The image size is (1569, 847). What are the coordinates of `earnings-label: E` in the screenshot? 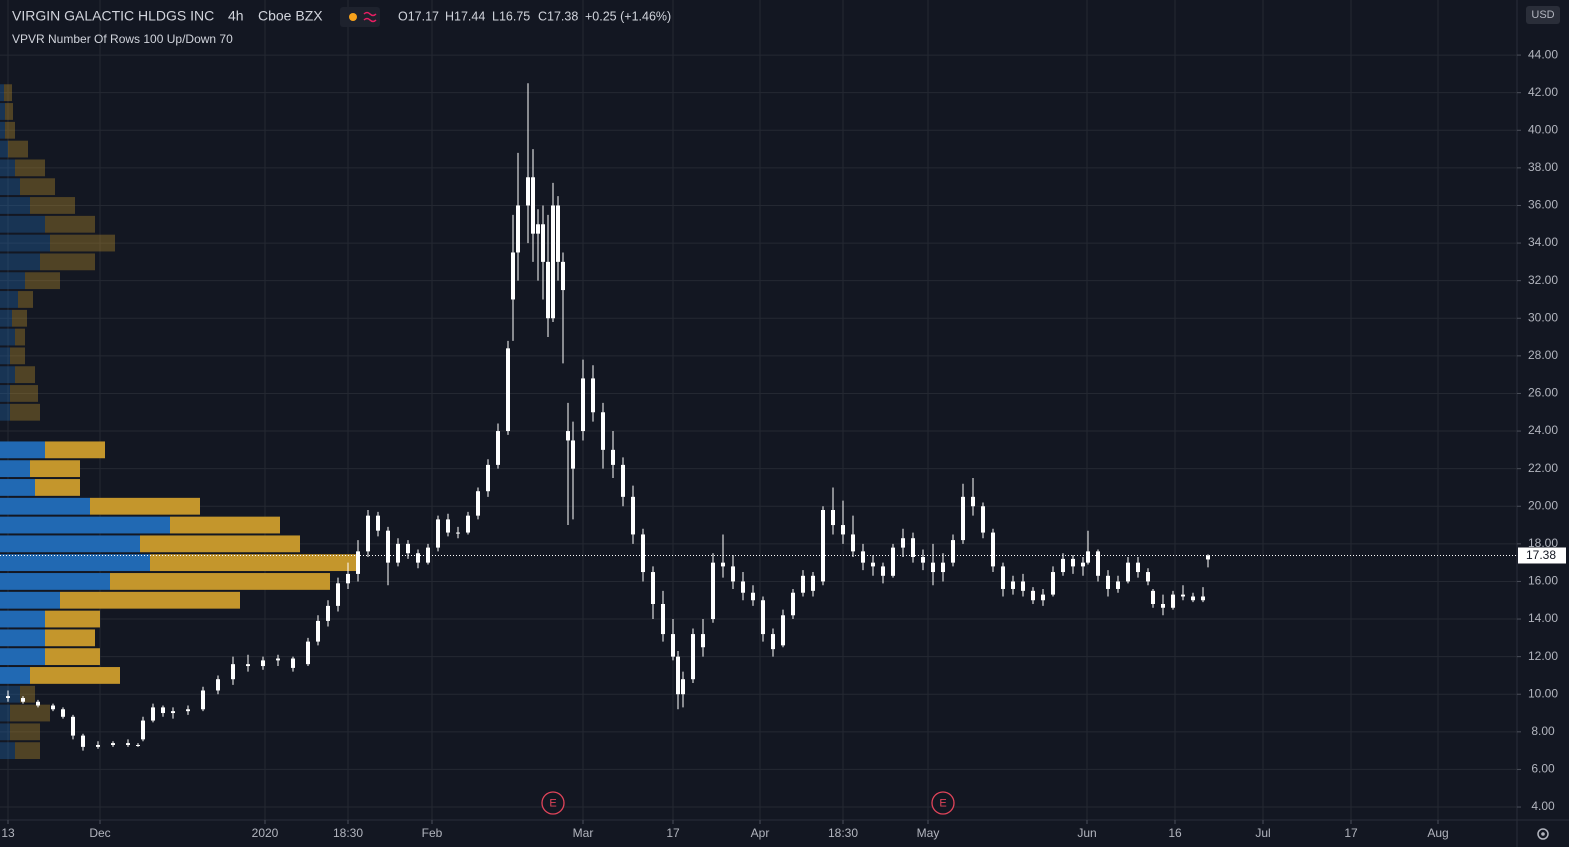 It's located at (552, 803).